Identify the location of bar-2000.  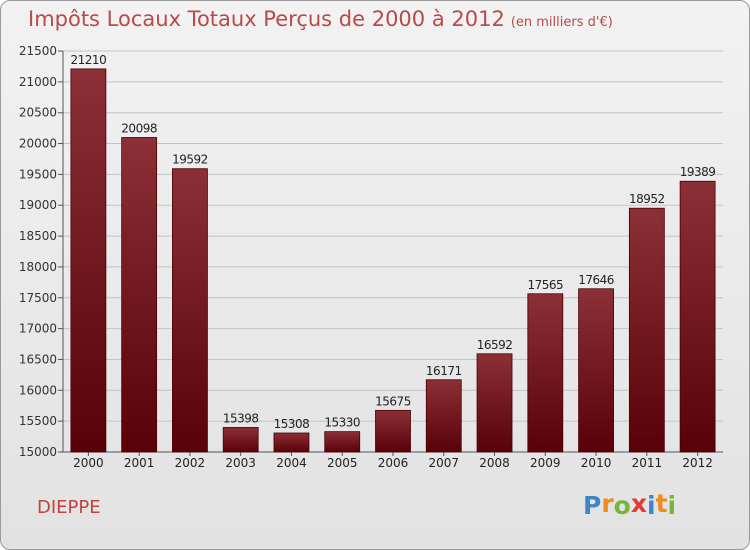
(88, 260).